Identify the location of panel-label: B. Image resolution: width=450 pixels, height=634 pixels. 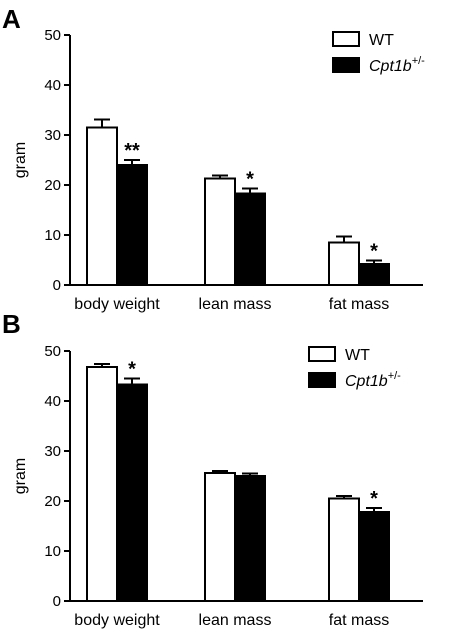
(11, 324).